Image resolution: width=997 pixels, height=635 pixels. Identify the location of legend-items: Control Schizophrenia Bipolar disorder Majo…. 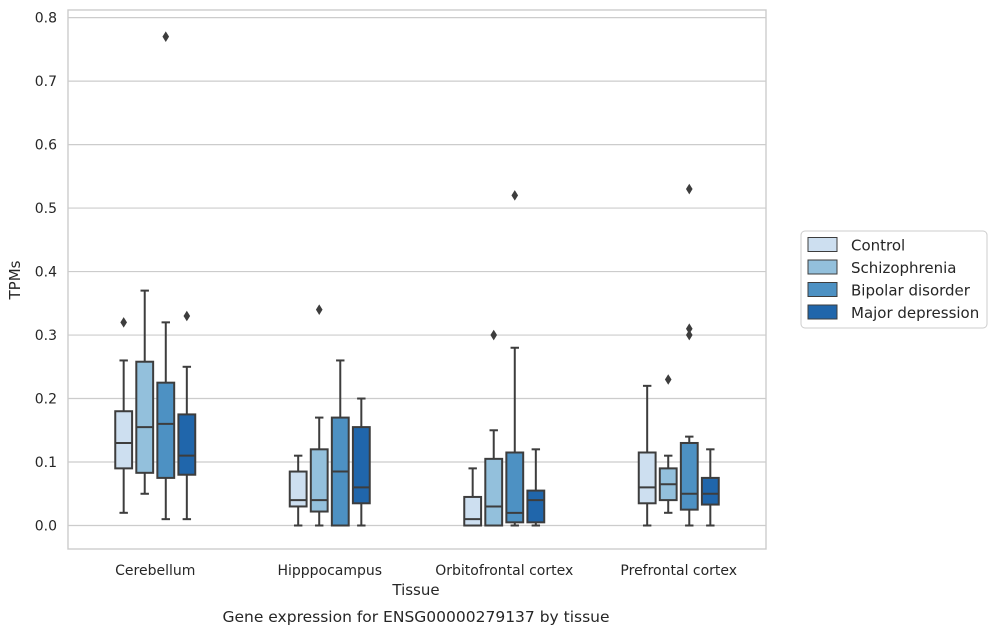
(893, 279).